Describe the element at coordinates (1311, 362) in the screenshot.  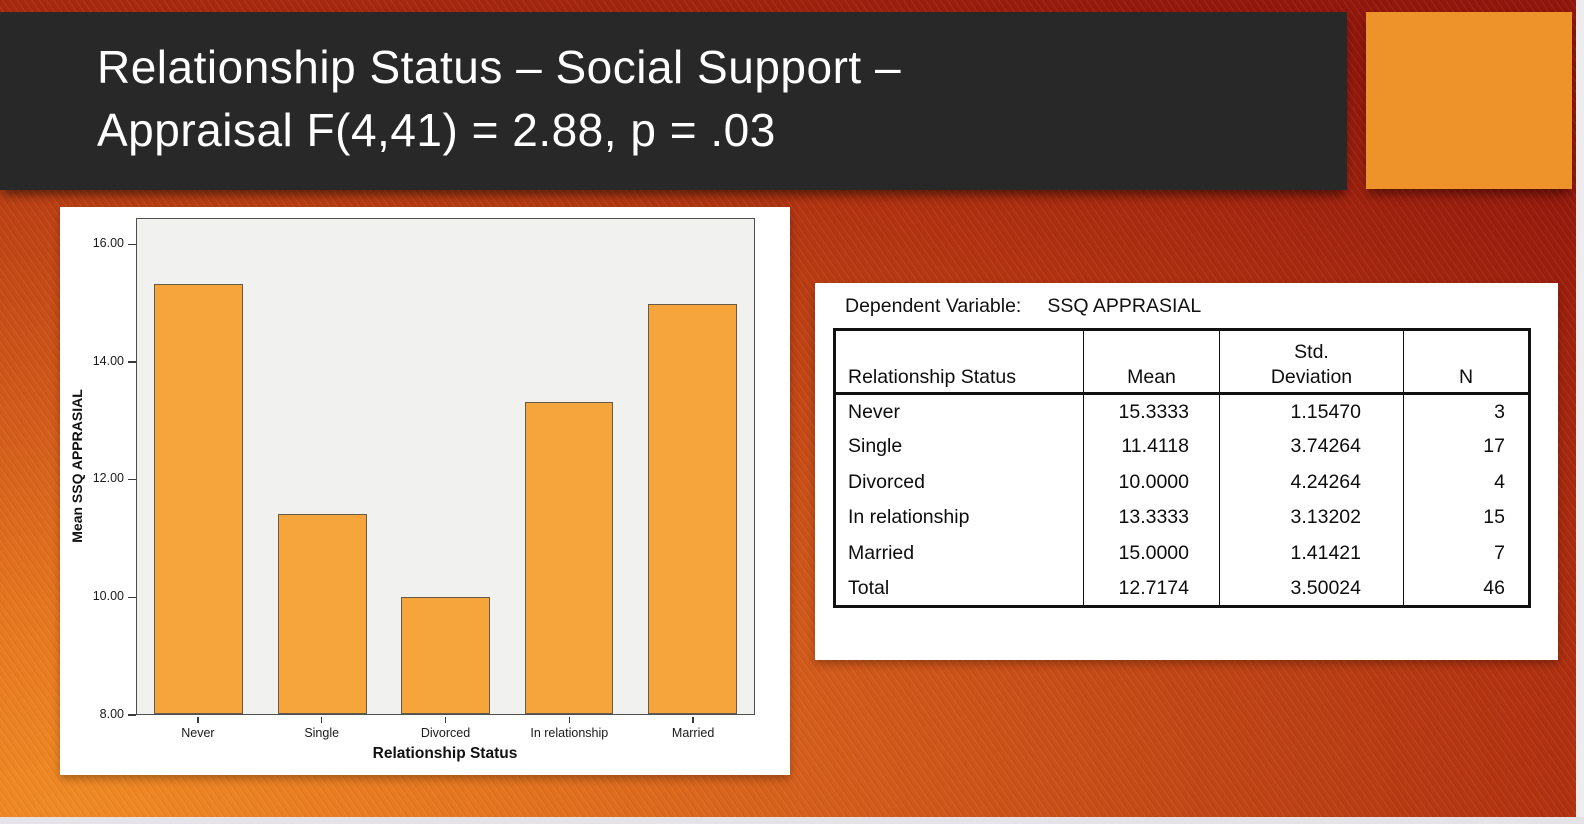
I see `col-header-std-deviation: Std. Deviation` at that location.